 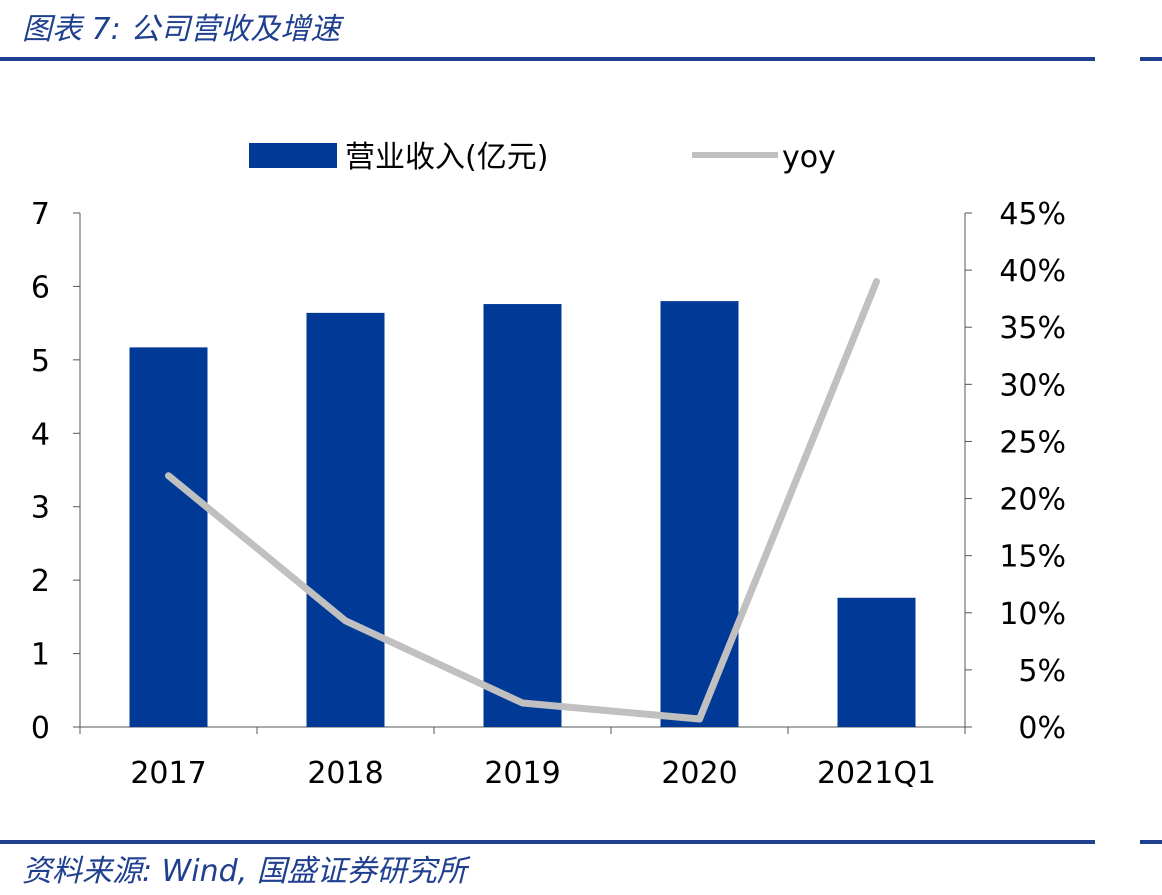 I want to click on y-left-tick-label: 3, so click(x=40, y=508).